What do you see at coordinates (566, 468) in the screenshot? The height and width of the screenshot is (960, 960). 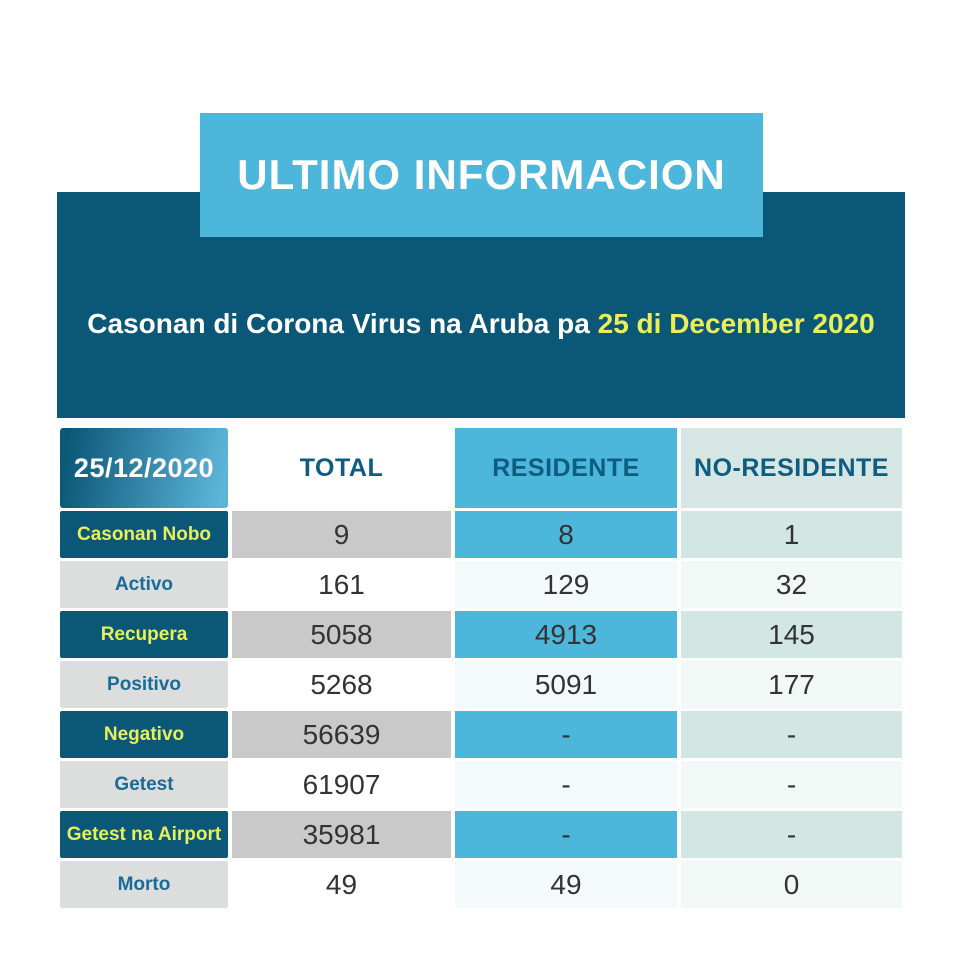 I see `table-header-residente: RESIDENTE` at bounding box center [566, 468].